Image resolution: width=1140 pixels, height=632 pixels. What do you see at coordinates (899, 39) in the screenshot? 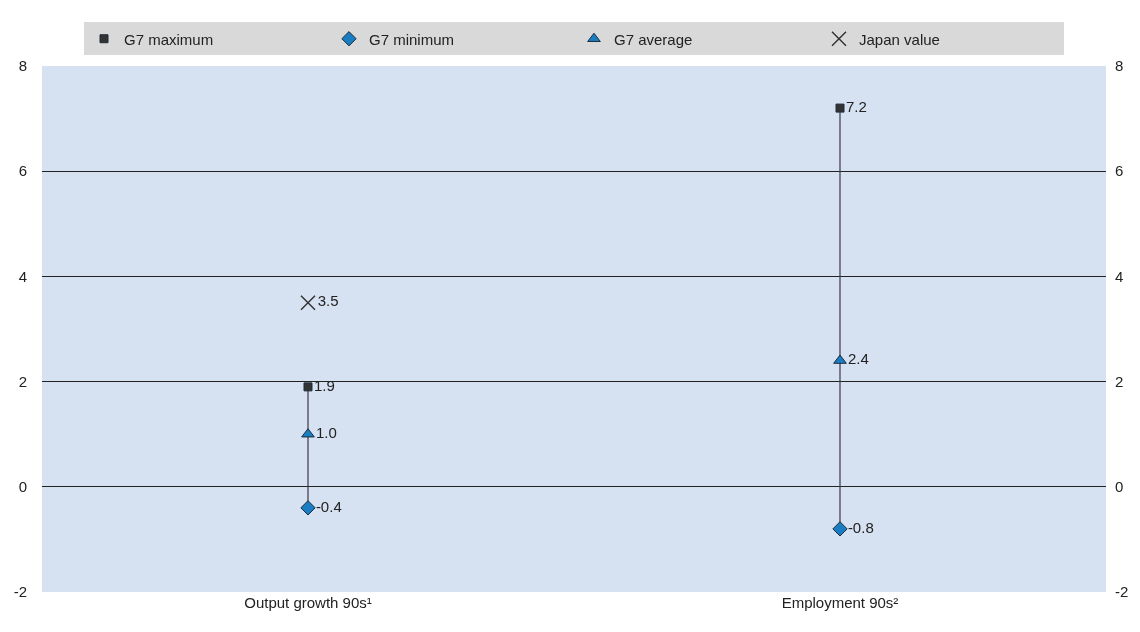
I see `legend-label: Japan value` at bounding box center [899, 39].